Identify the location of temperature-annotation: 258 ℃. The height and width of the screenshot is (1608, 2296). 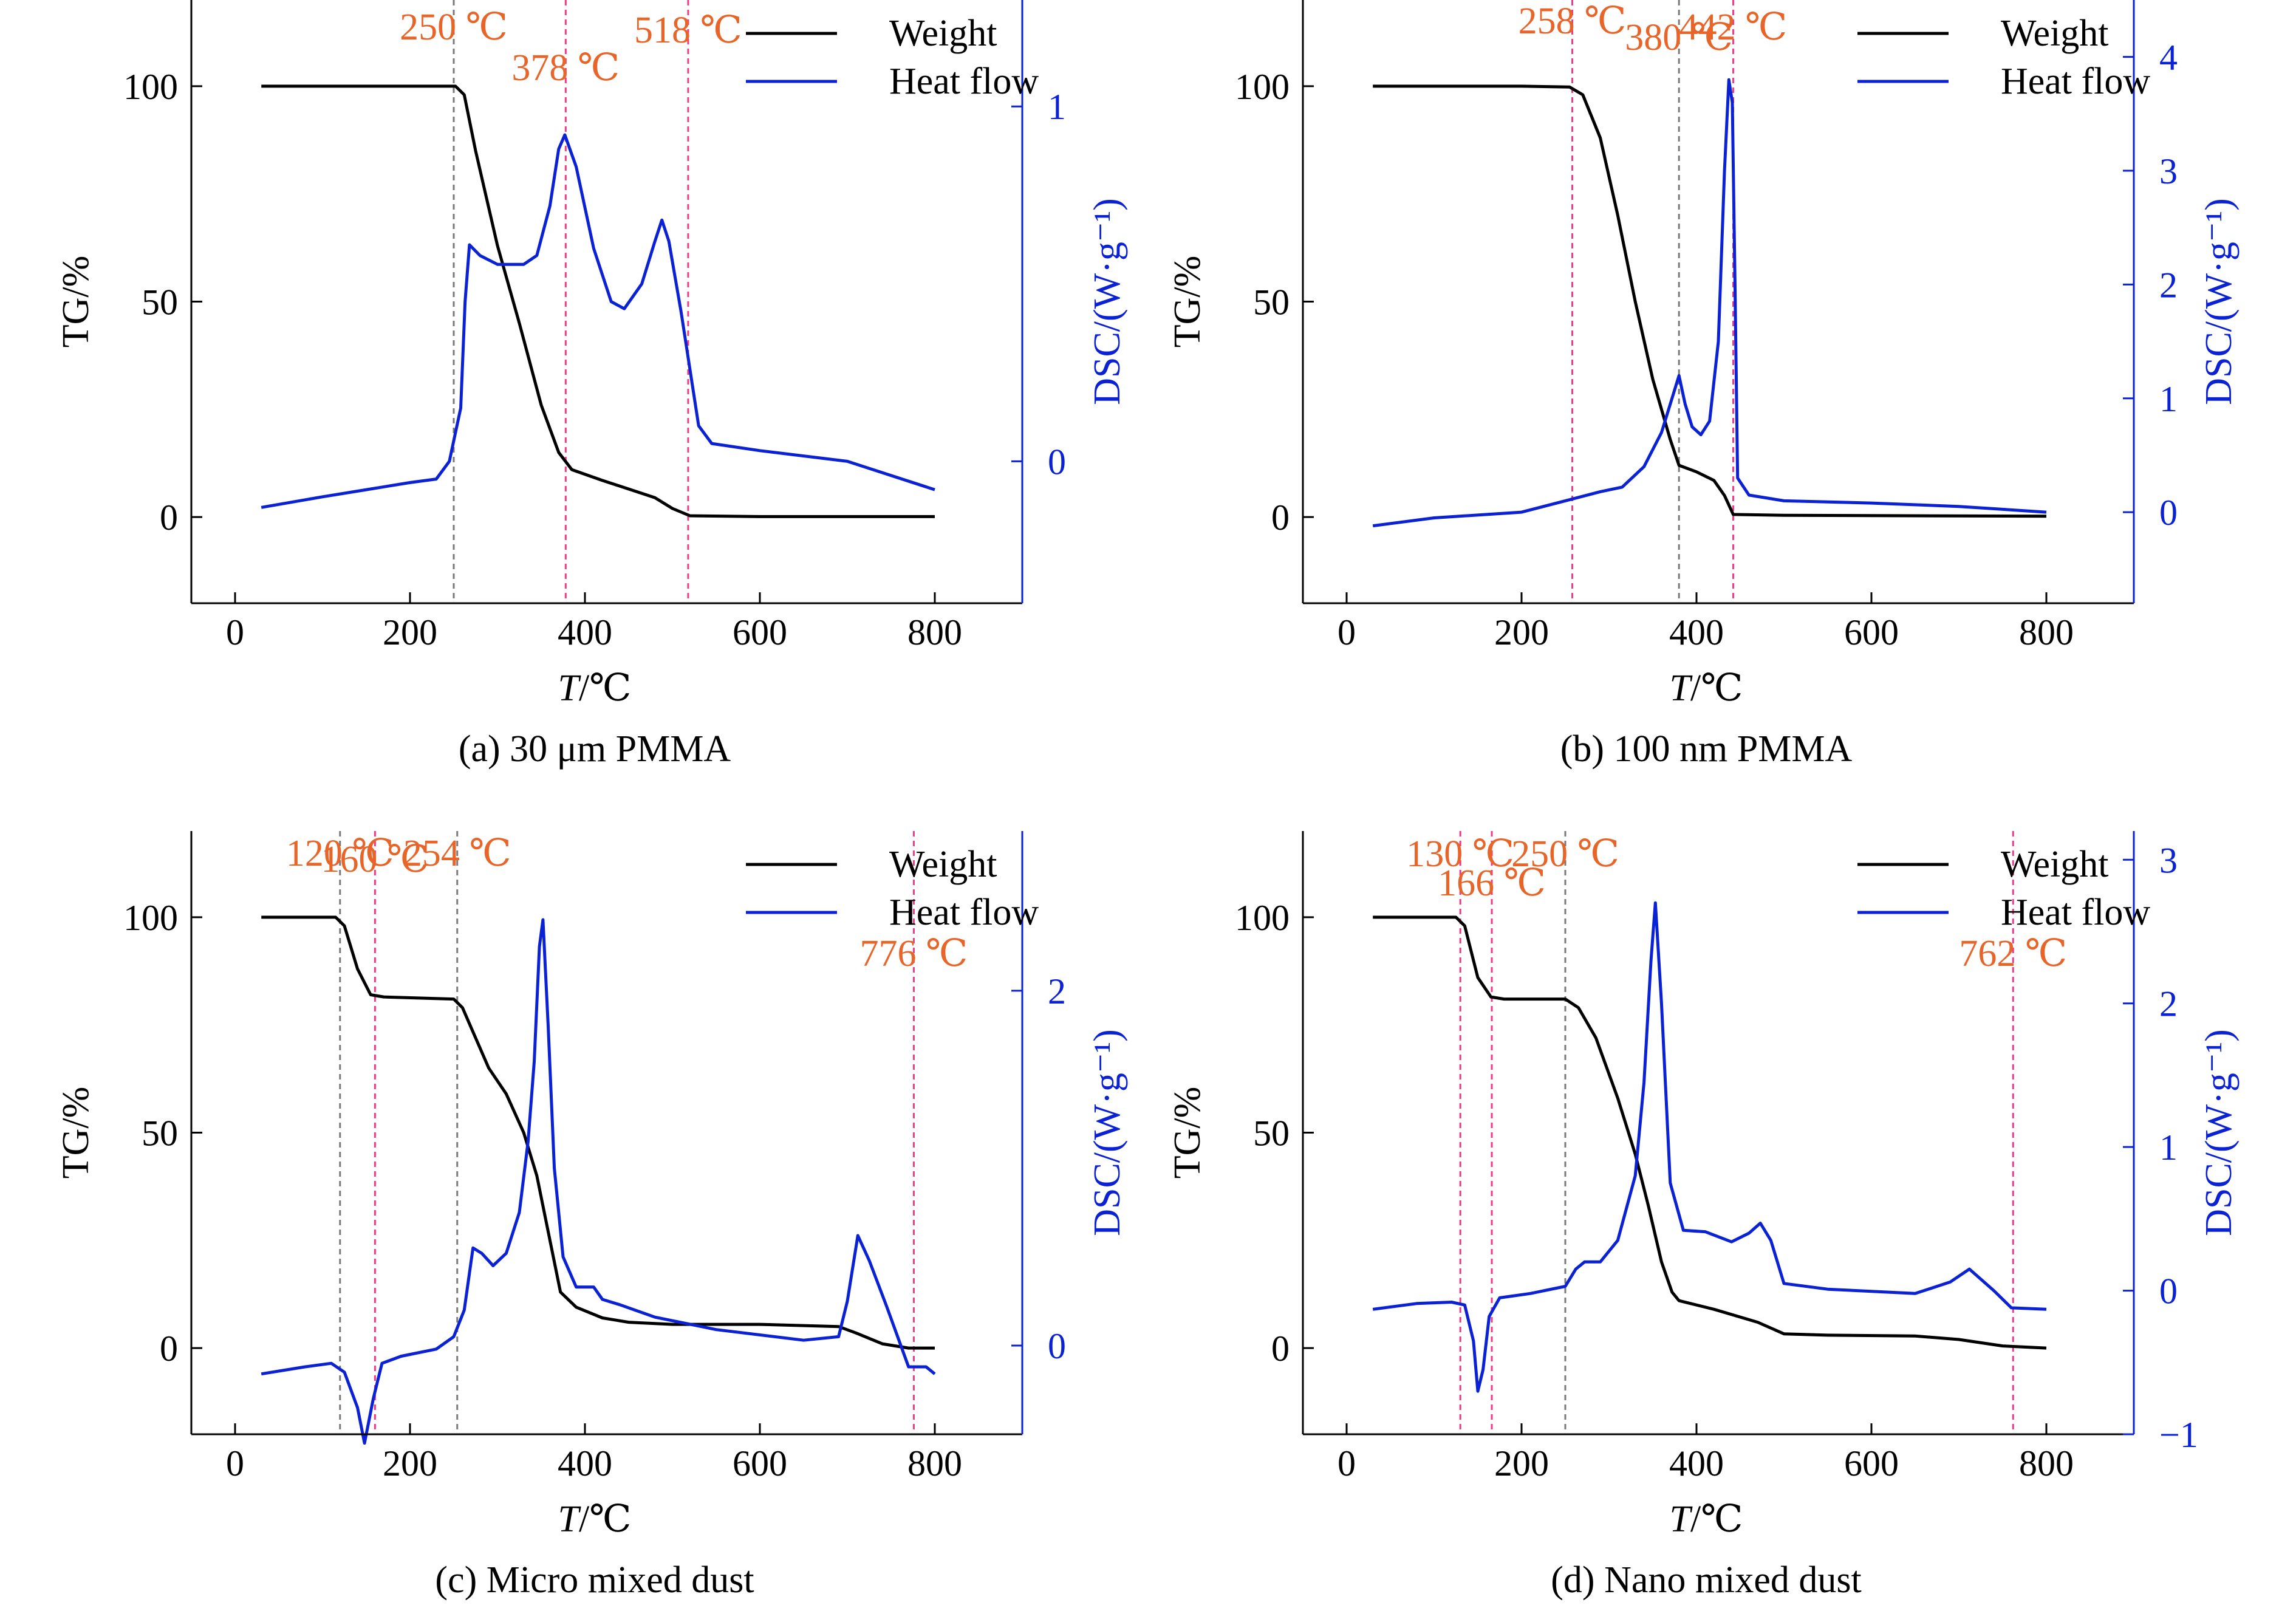
(1573, 22).